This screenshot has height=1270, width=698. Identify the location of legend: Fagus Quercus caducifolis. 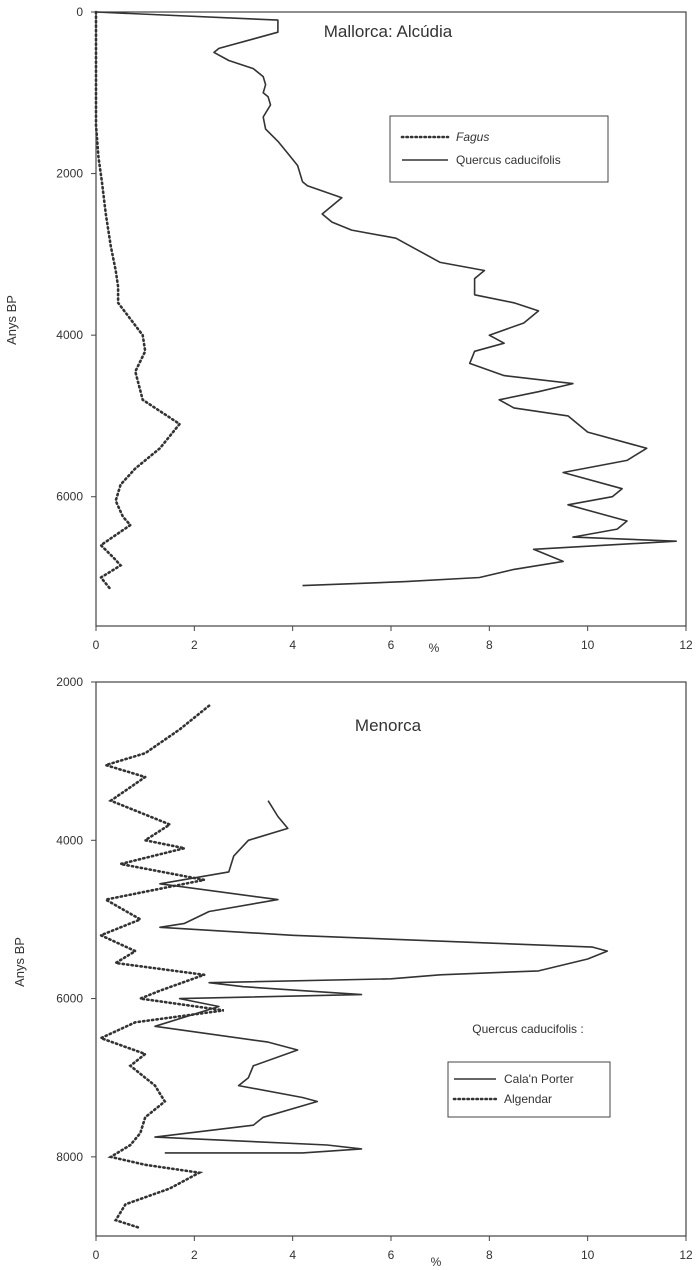
(499, 149).